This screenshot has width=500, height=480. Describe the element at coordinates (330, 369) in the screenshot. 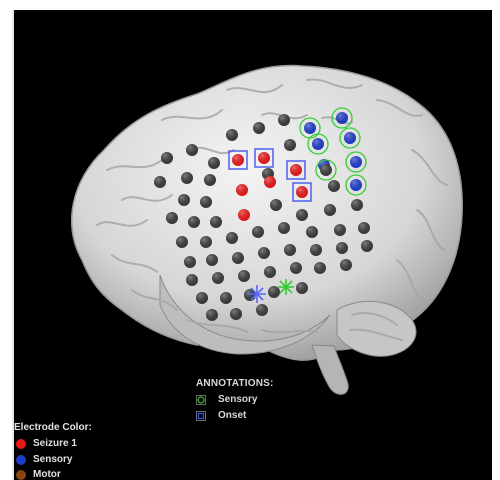

I see `brain-stem` at that location.